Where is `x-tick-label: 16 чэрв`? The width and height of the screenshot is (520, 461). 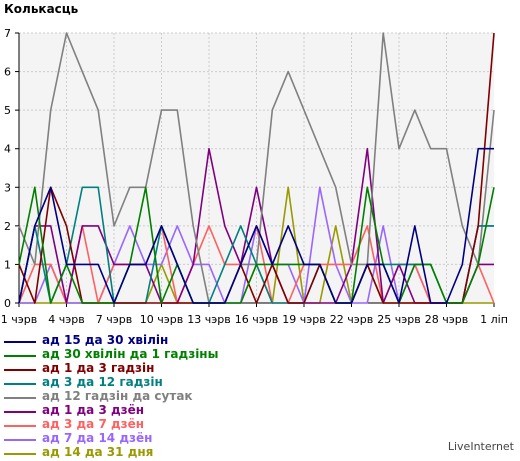
x-tick-label: 16 чэрв is located at coordinates (257, 319).